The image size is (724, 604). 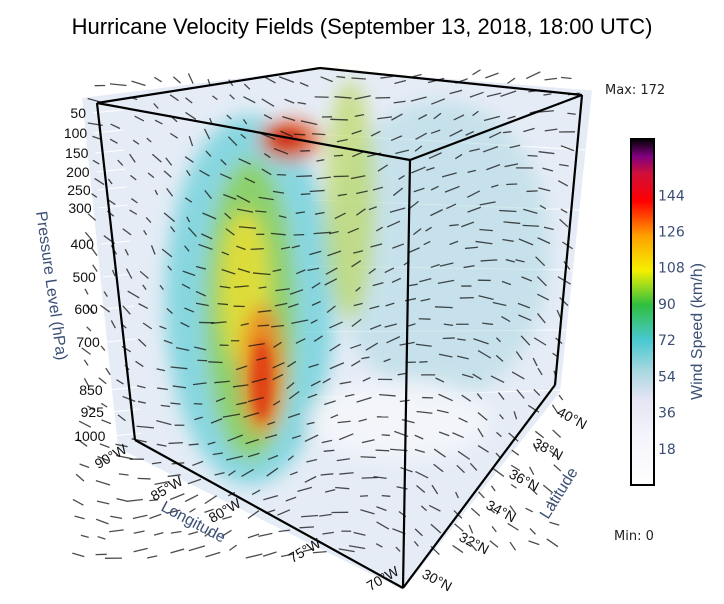 What do you see at coordinates (78, 172) in the screenshot?
I see `z-tick-label: 200` at bounding box center [78, 172].